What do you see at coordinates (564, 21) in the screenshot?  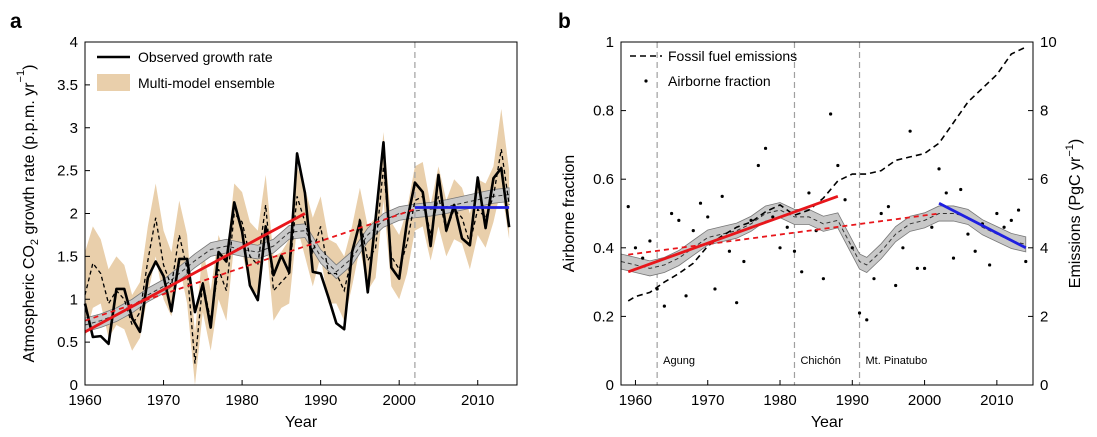 I see `panel-letter-b: b` at bounding box center [564, 21].